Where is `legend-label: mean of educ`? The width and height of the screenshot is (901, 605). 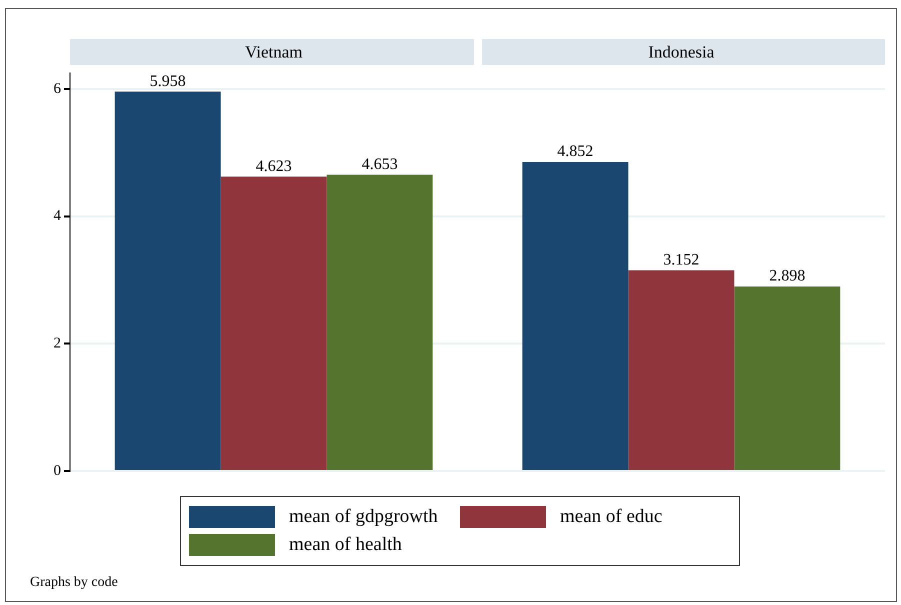 legend-label: mean of educ is located at coordinates (611, 517).